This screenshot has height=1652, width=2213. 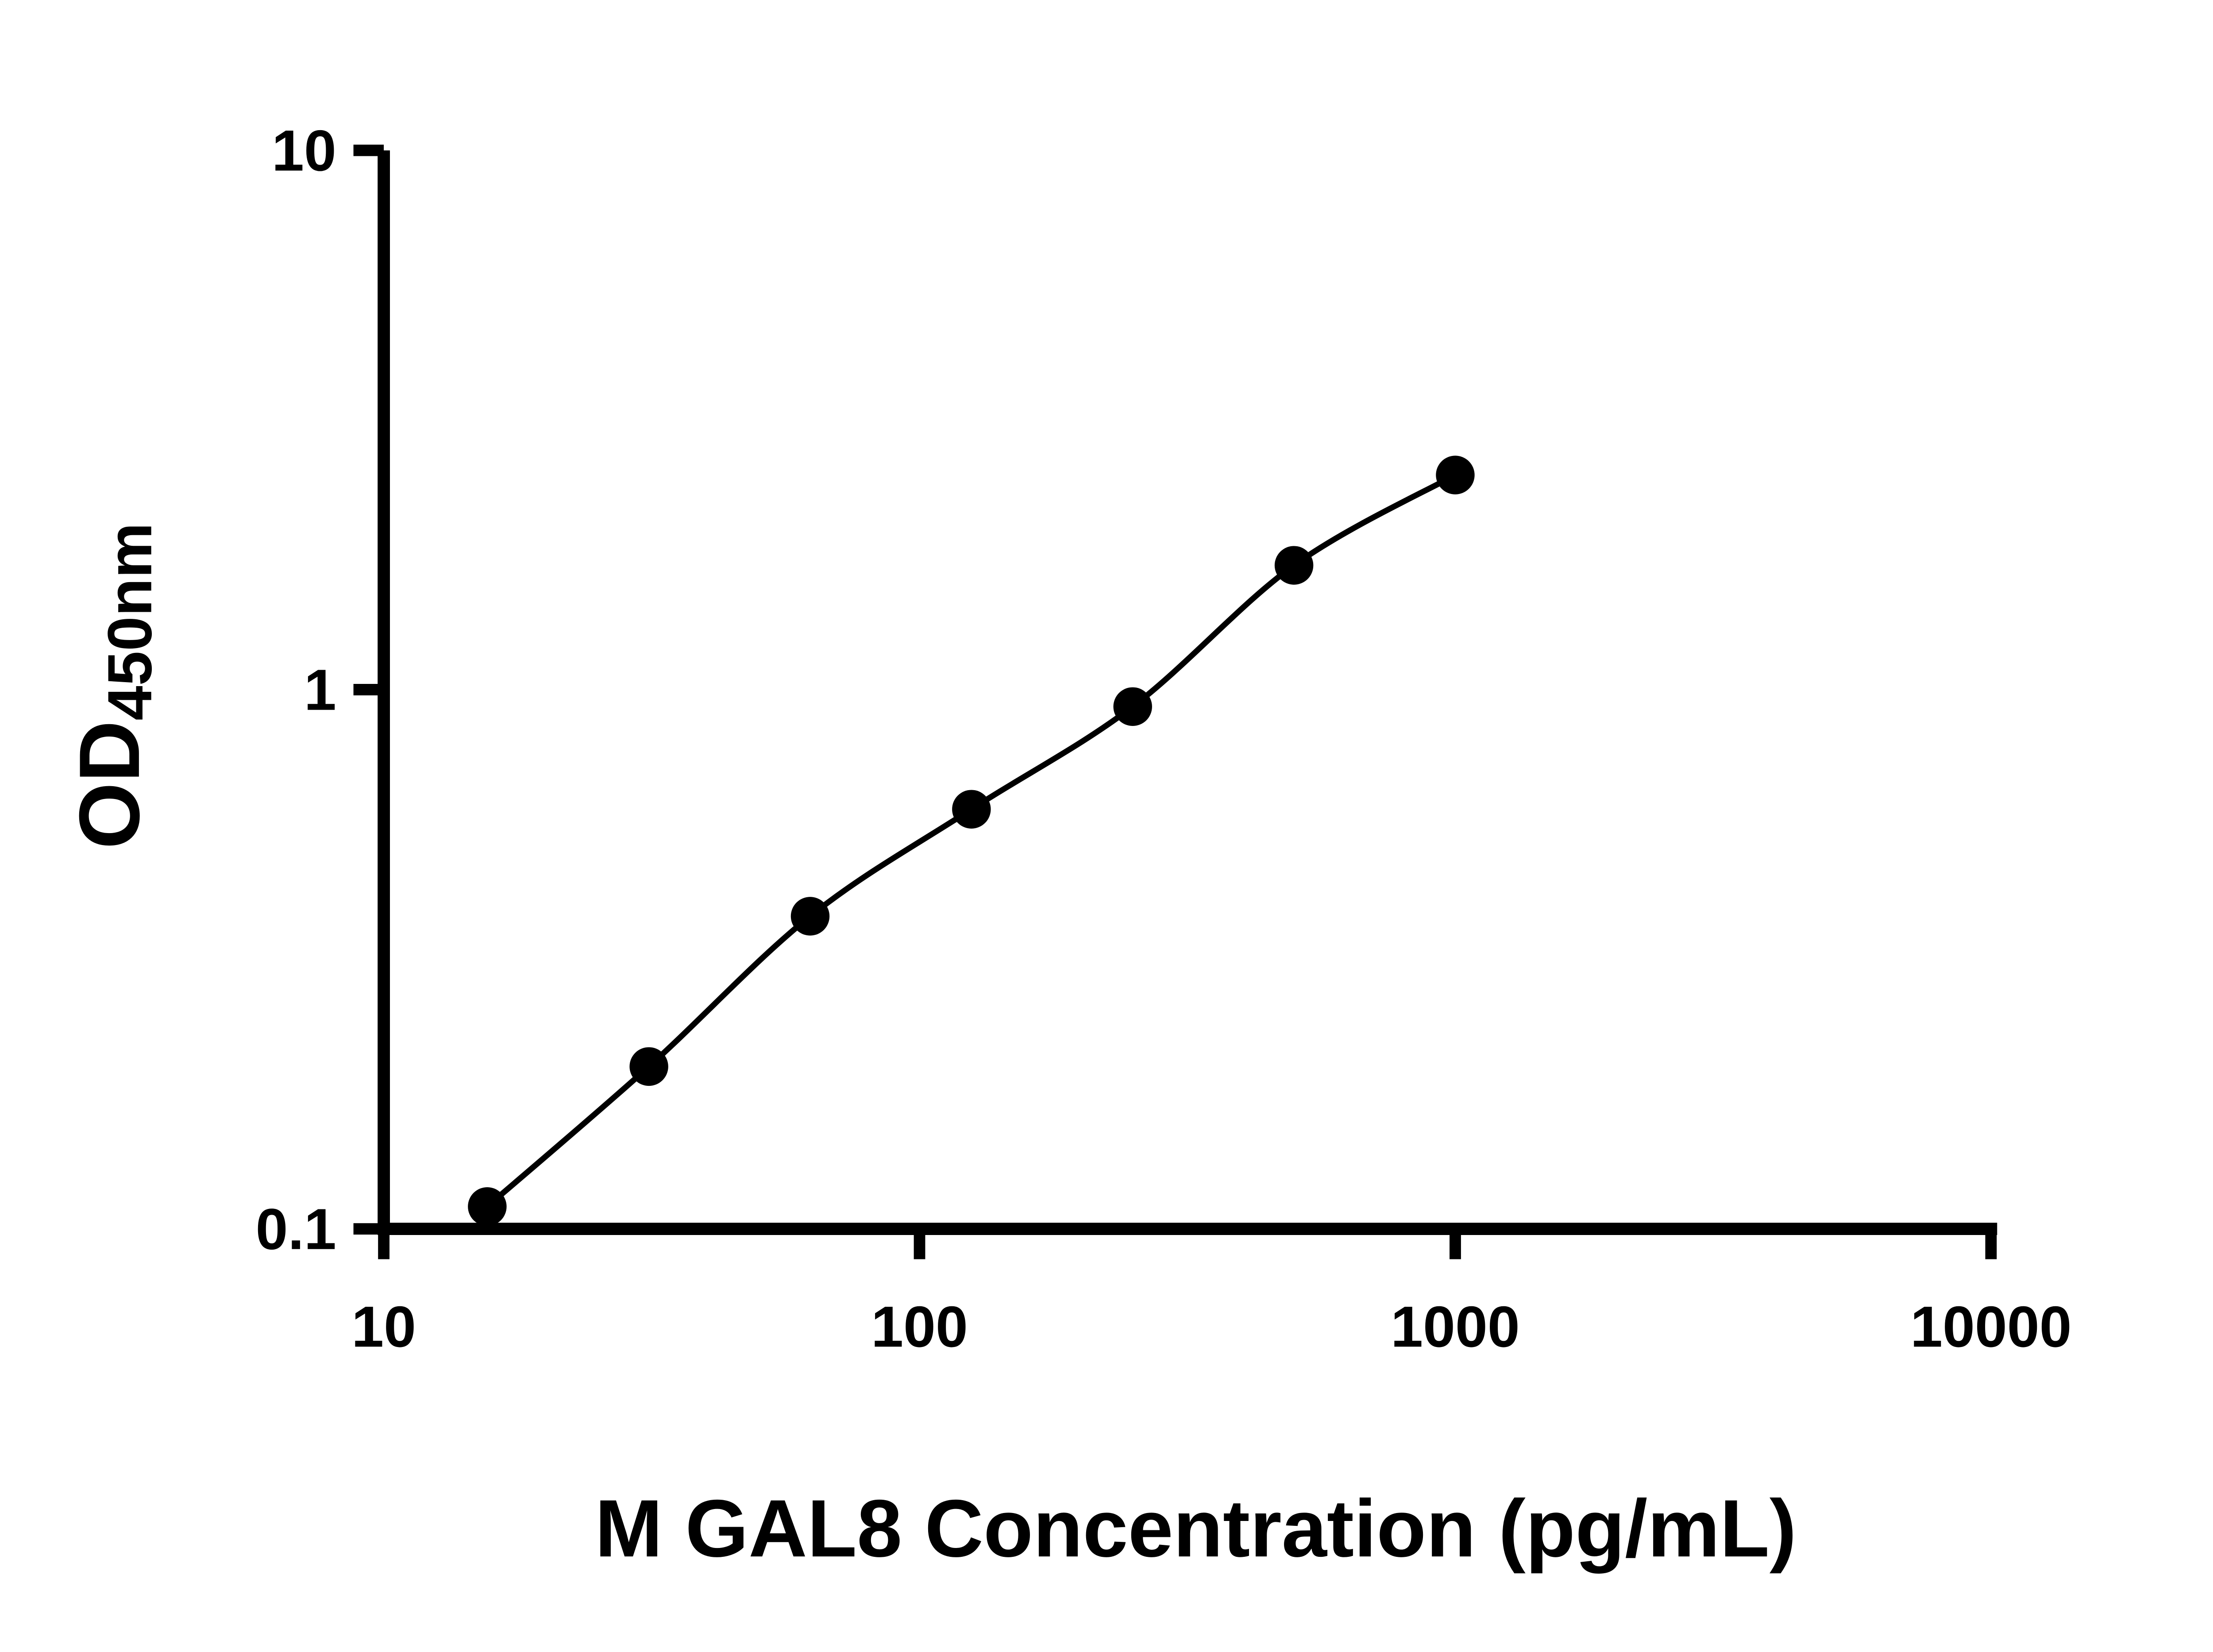 What do you see at coordinates (304, 150) in the screenshot?
I see `y-tick-label: 10` at bounding box center [304, 150].